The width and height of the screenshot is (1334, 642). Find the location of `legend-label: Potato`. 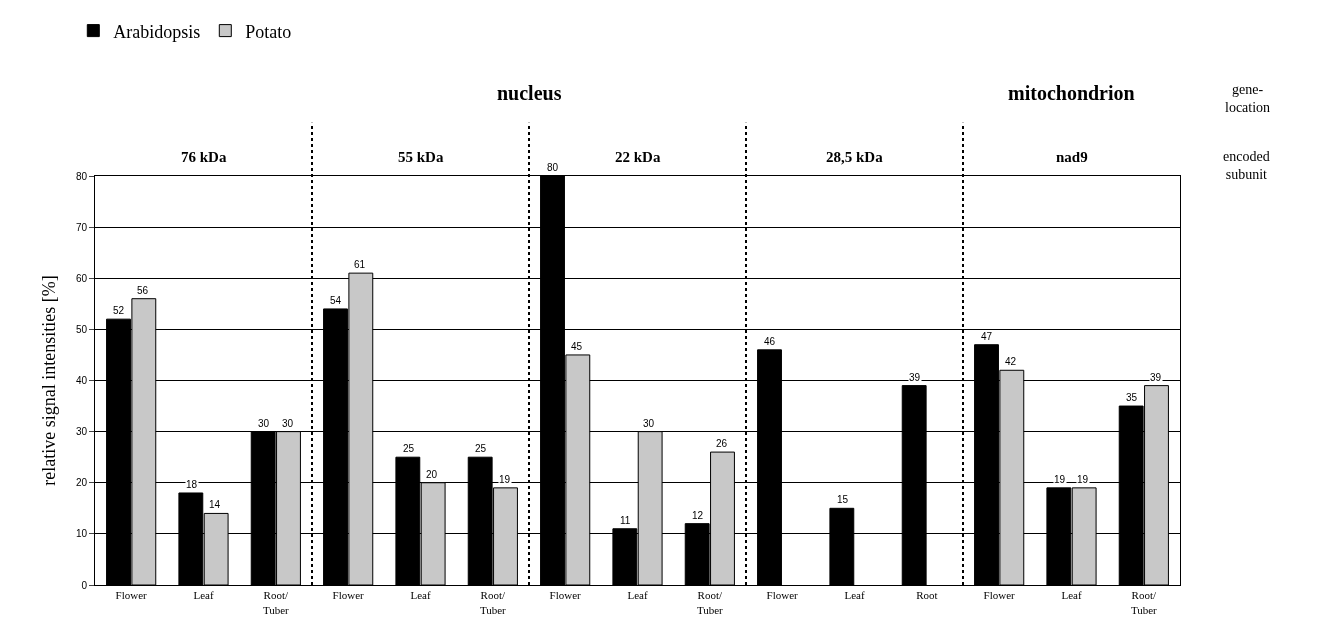

legend-label: Potato is located at coordinates (268, 31).